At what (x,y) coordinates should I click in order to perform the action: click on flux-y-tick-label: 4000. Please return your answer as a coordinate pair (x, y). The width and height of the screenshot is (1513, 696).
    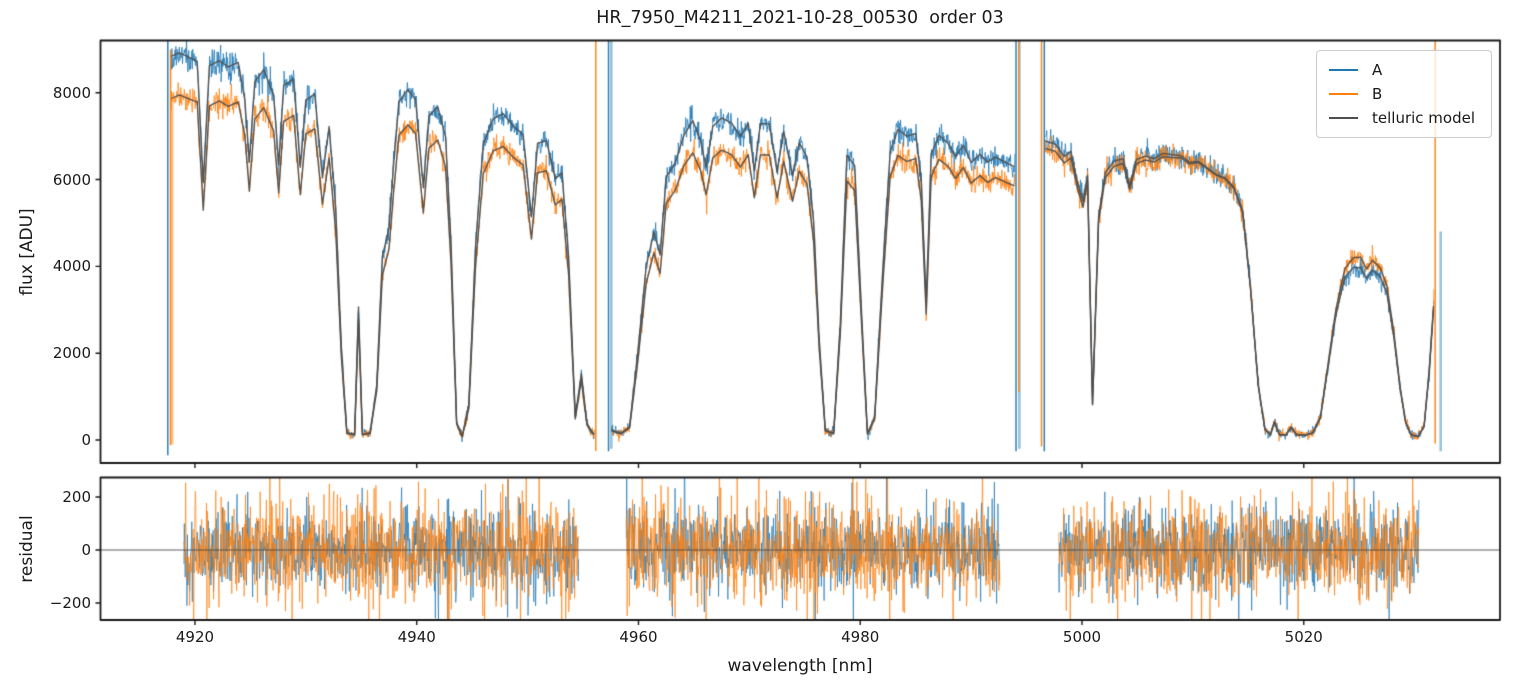
    Looking at the image, I should click on (71, 266).